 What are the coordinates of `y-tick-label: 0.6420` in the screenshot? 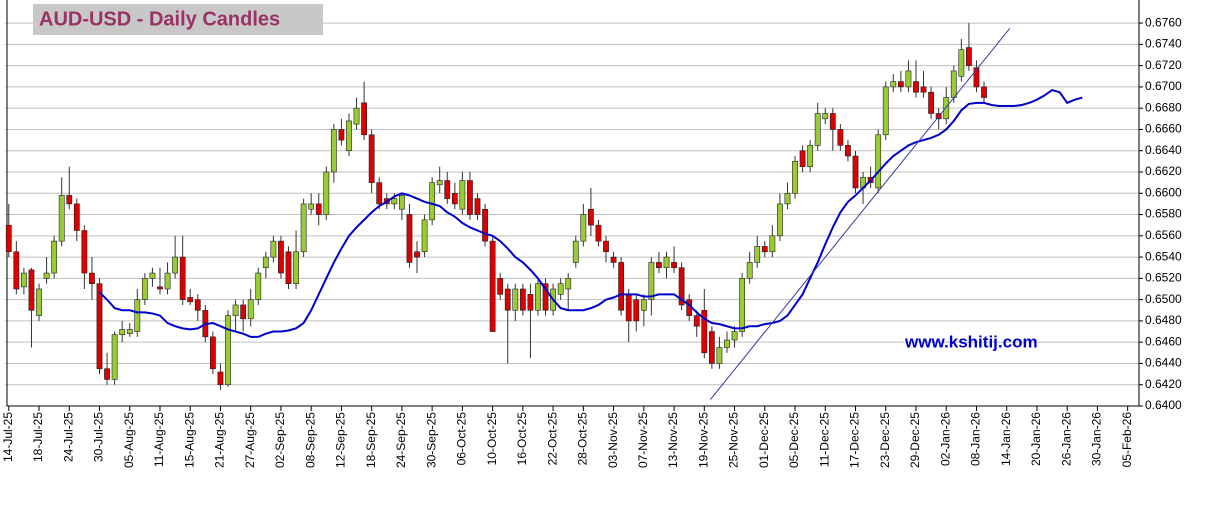 It's located at (1163, 384).